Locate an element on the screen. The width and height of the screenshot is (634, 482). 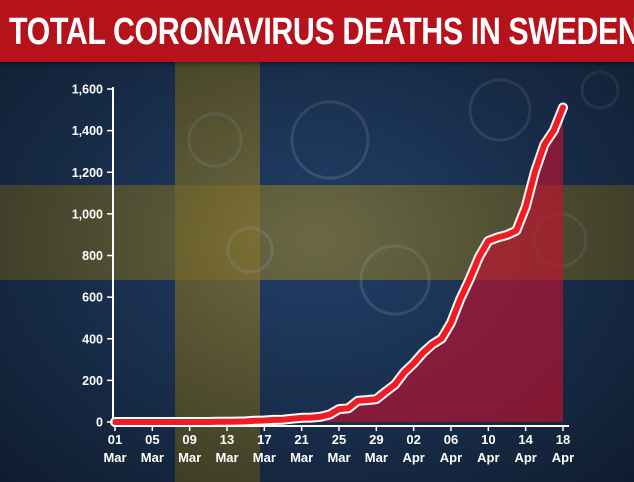
x-tick-day-label: 01 is located at coordinates (115, 439).